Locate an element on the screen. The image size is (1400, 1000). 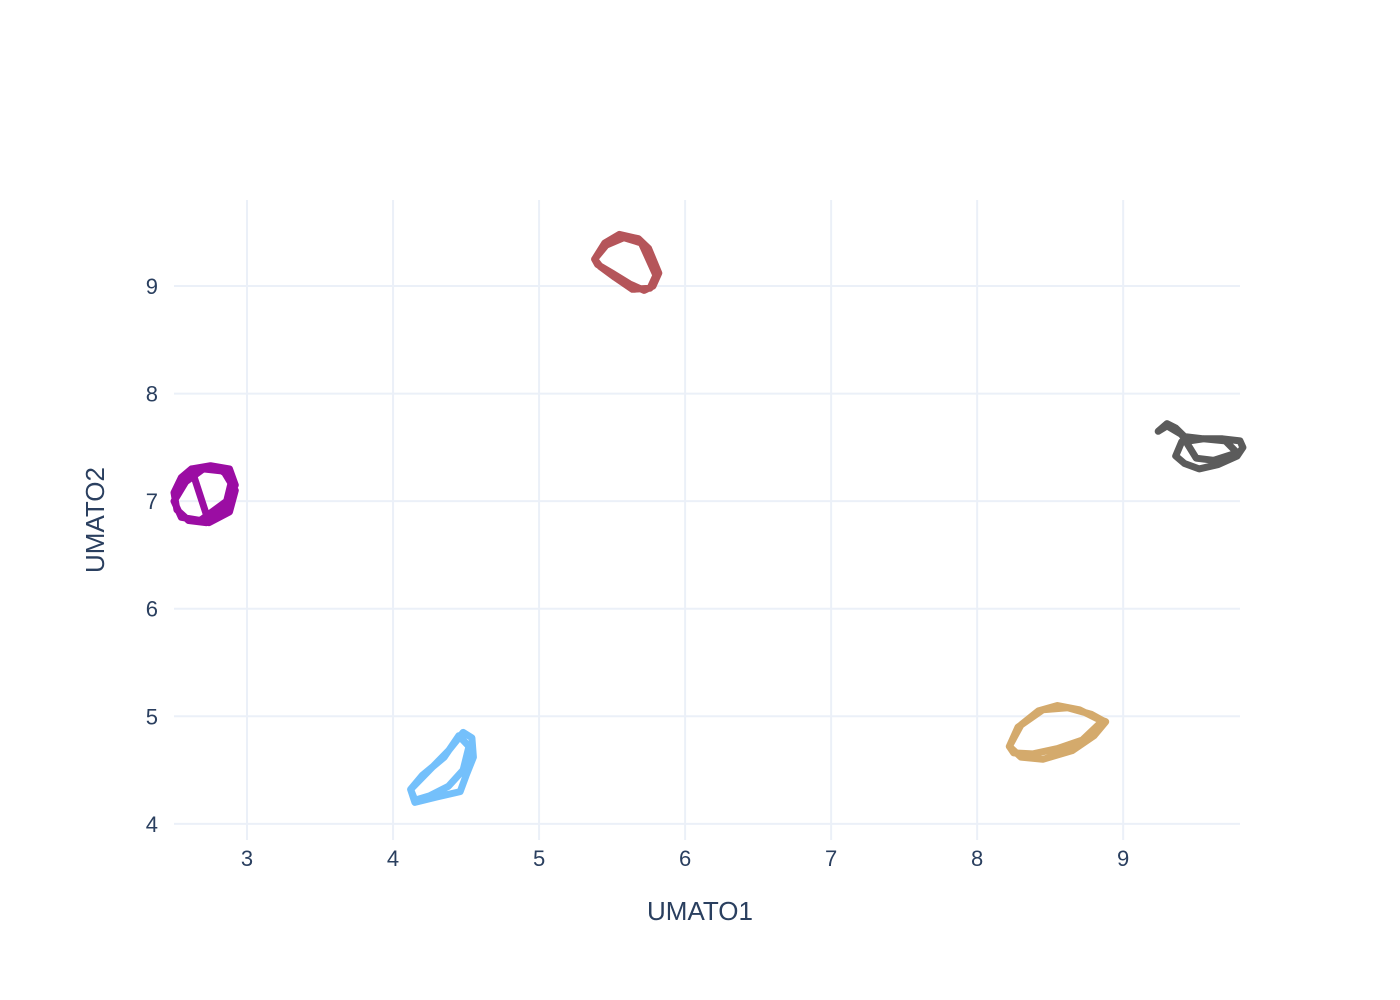
x-tick-label: 4 is located at coordinates (393, 858).